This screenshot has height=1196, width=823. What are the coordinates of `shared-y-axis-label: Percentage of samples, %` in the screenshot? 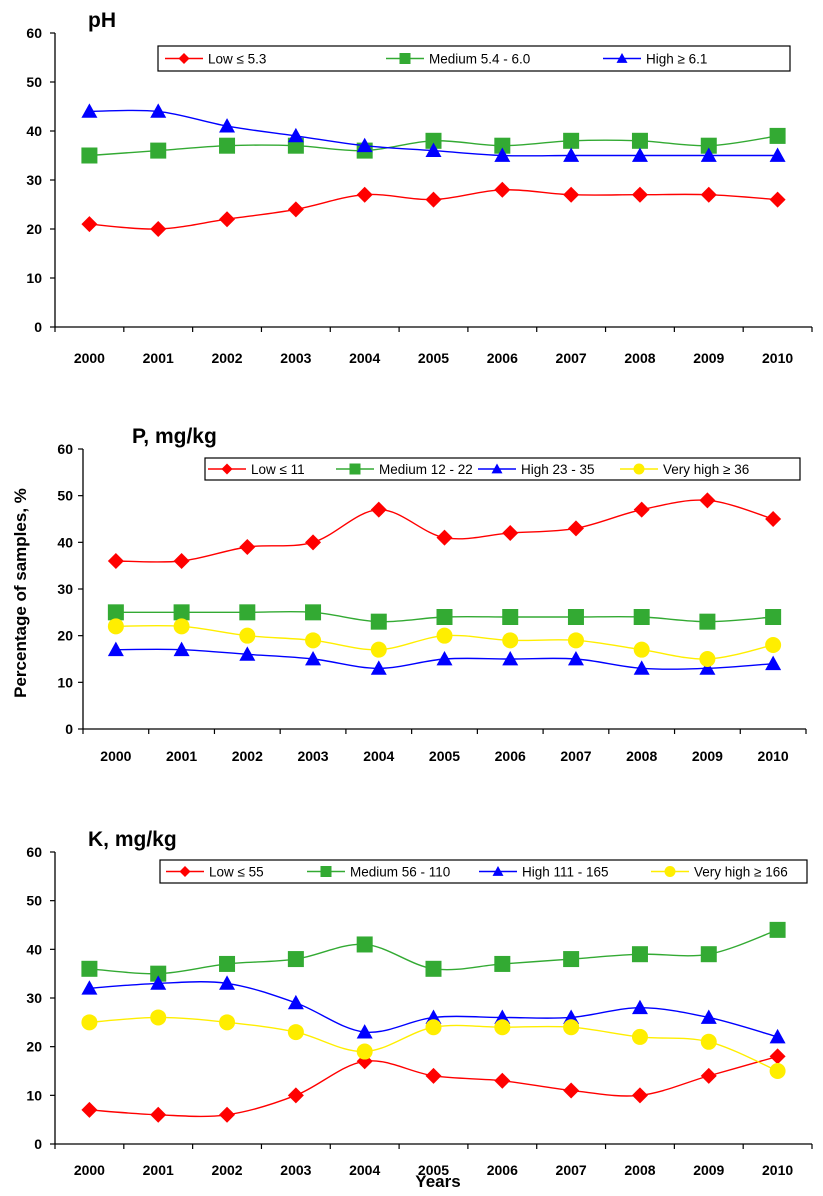 It's located at (20, 593).